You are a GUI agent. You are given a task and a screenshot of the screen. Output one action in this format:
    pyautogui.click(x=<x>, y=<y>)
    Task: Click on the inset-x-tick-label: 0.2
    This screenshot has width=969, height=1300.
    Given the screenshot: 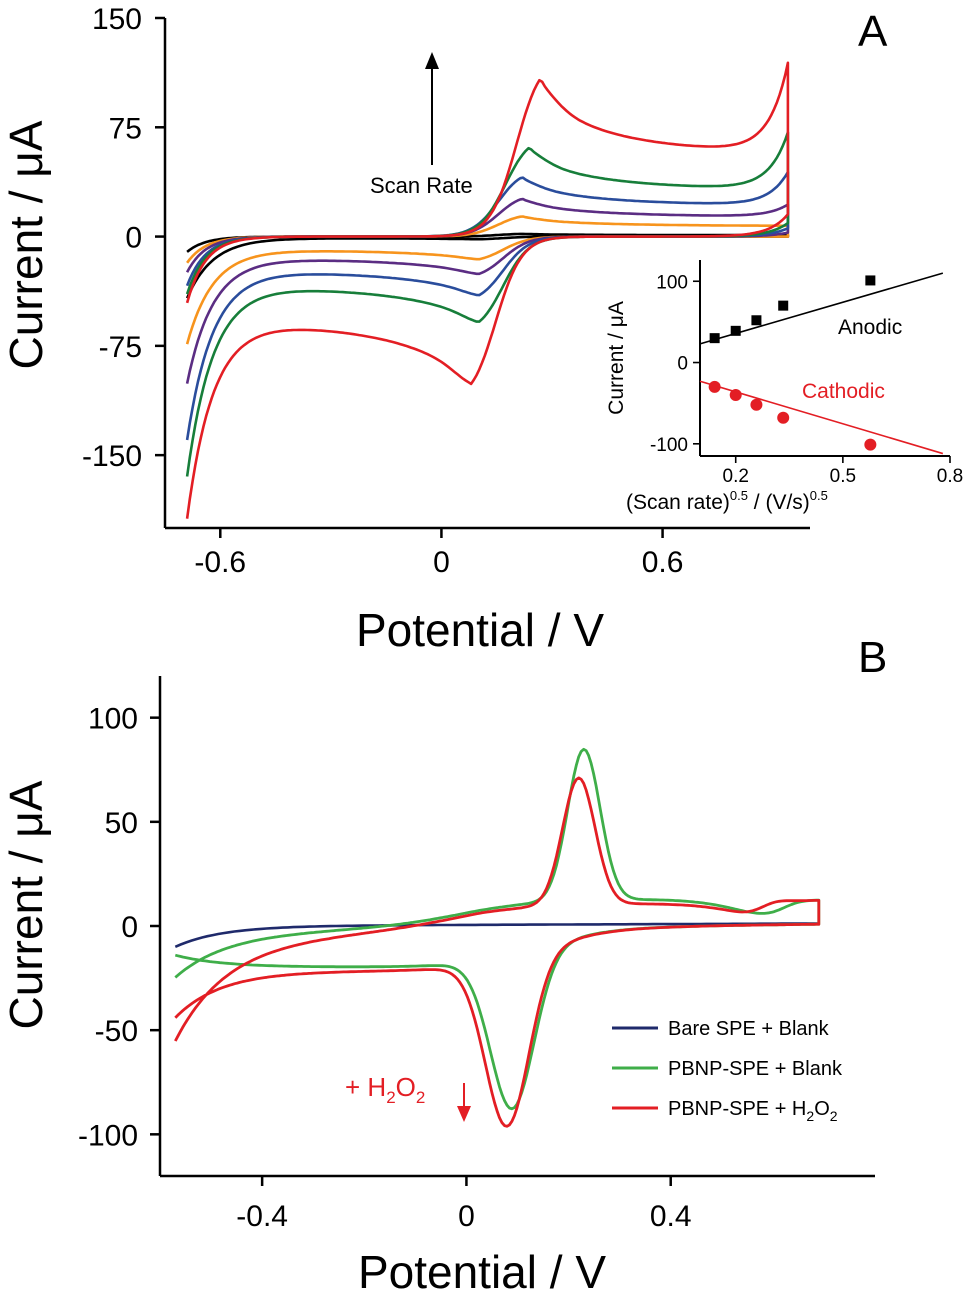 What is the action you would take?
    pyautogui.click(x=736, y=476)
    